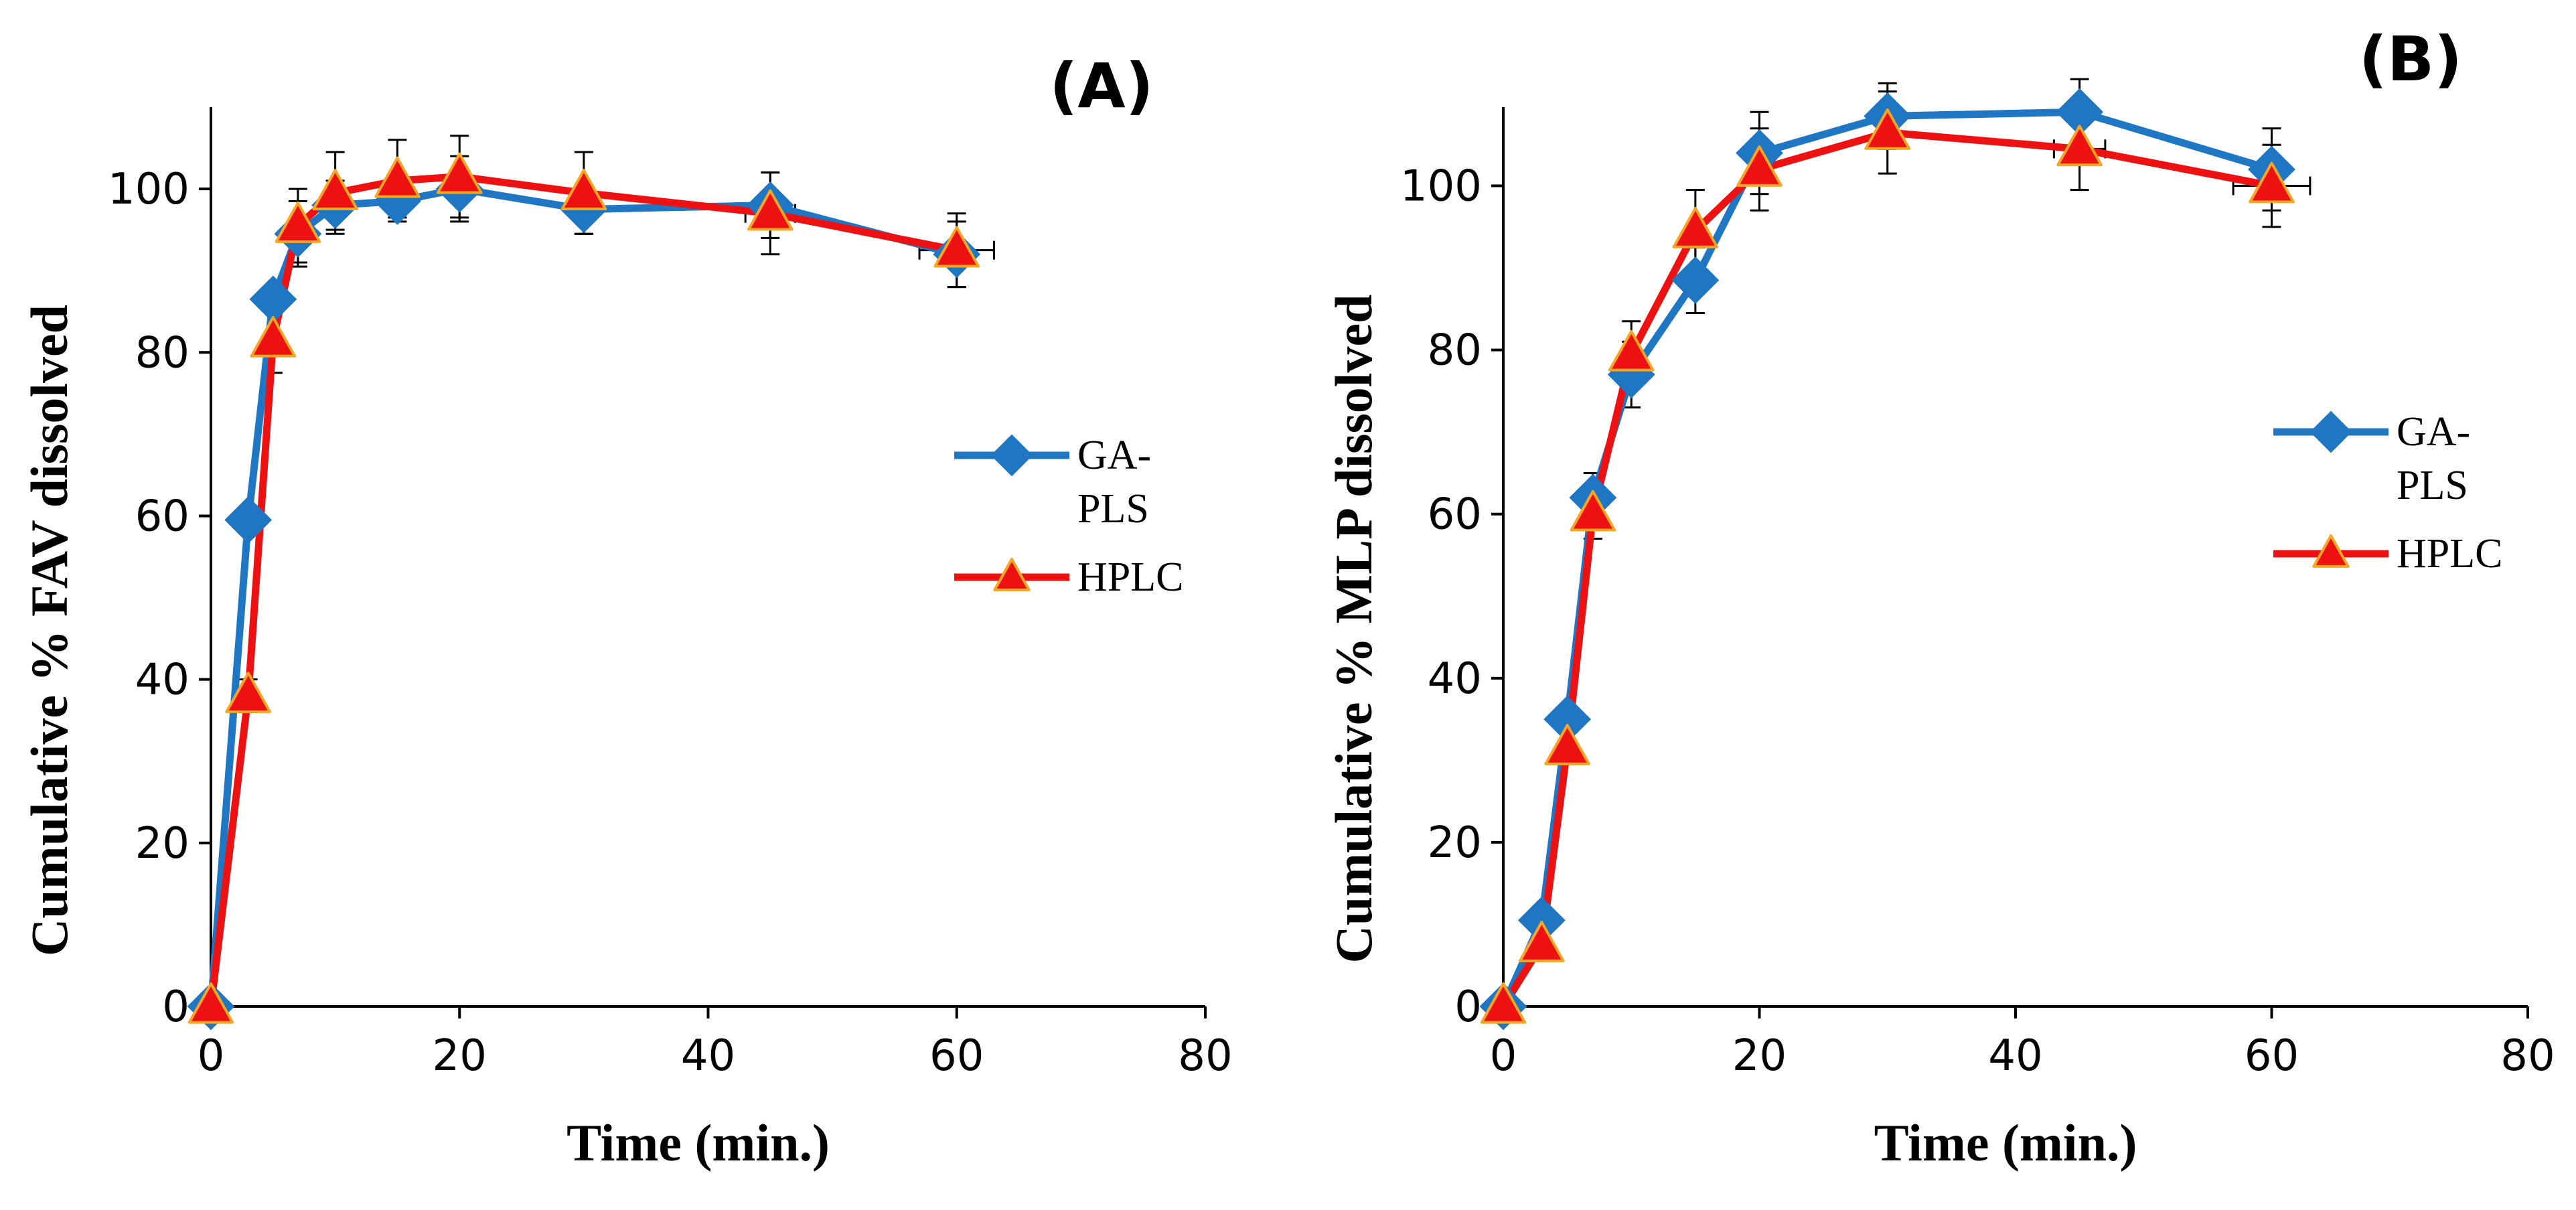 The height and width of the screenshot is (1210, 2576). I want to click on y-axis-title: Cumulative % FAV dissolved, so click(49, 630).